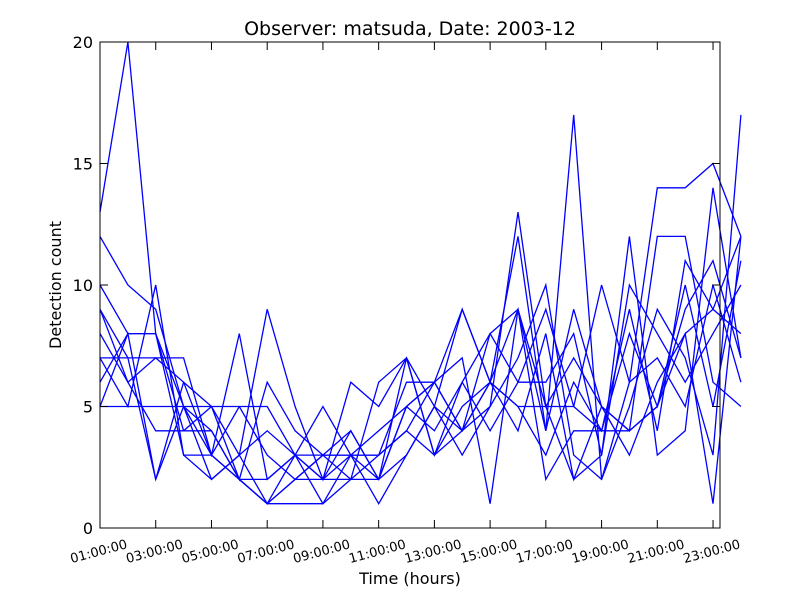 The width and height of the screenshot is (800, 600). What do you see at coordinates (489, 552) in the screenshot?
I see `x-tick-label: 15:00:00` at bounding box center [489, 552].